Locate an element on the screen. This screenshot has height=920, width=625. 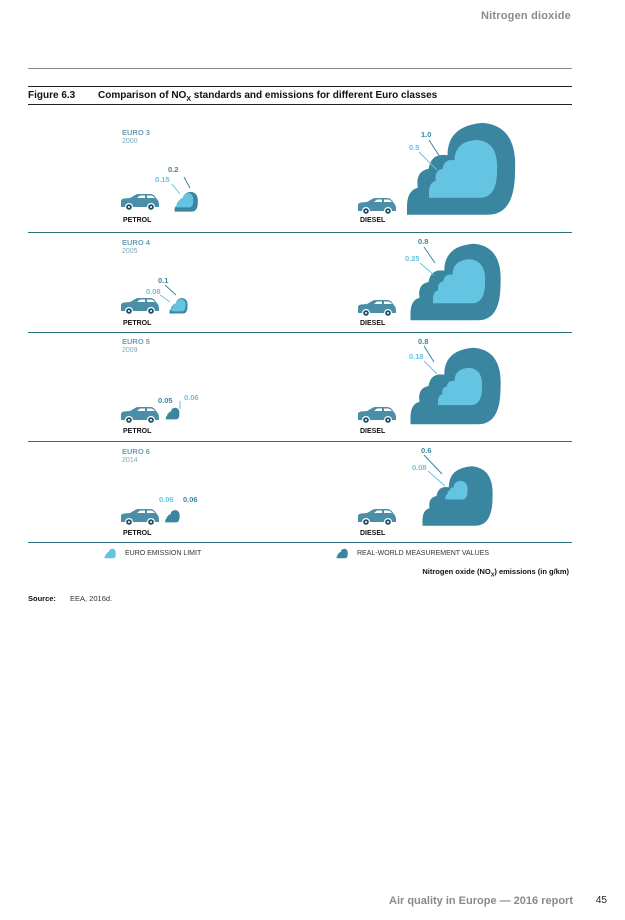
euro-class-year: 2009 is located at coordinates (130, 350).